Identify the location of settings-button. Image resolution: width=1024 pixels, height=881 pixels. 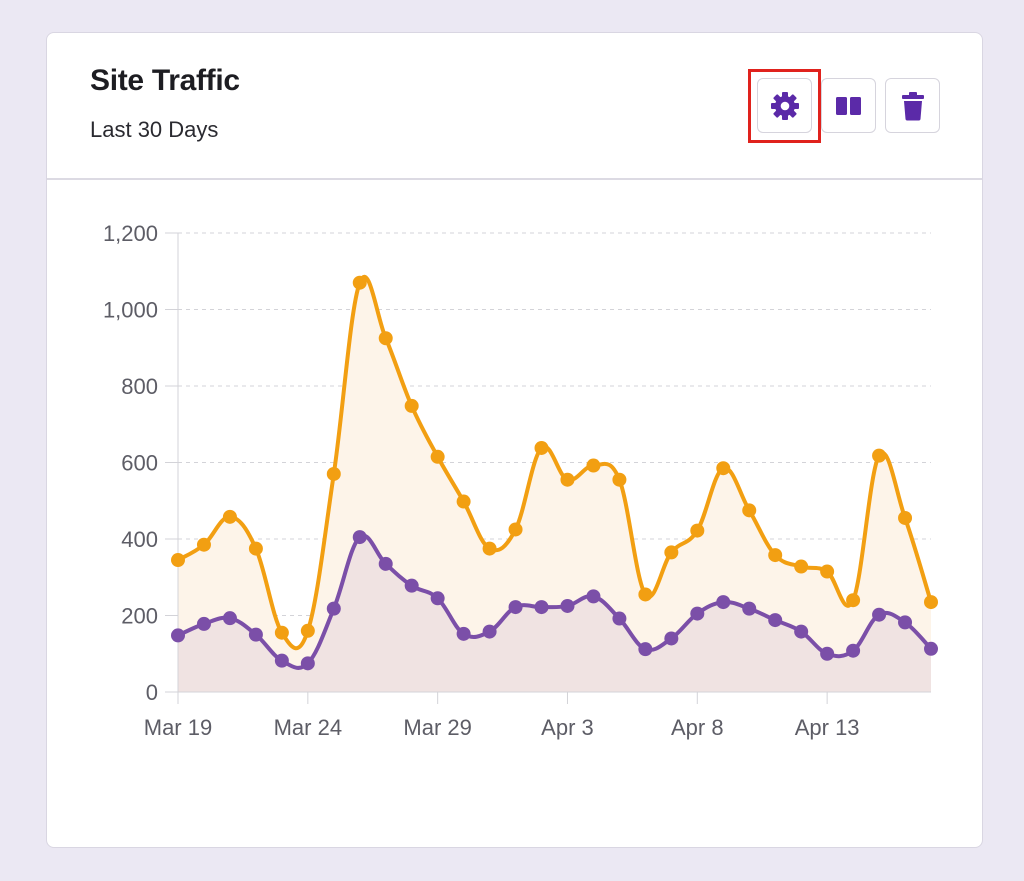
(784, 105).